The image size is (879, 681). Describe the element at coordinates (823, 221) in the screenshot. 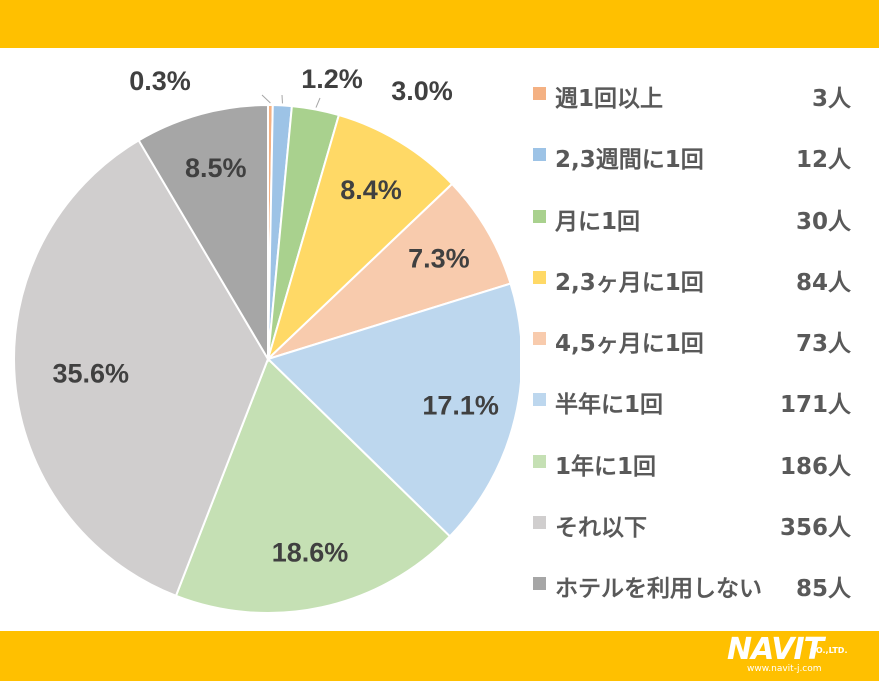

I see `legend-count: 30人` at that location.